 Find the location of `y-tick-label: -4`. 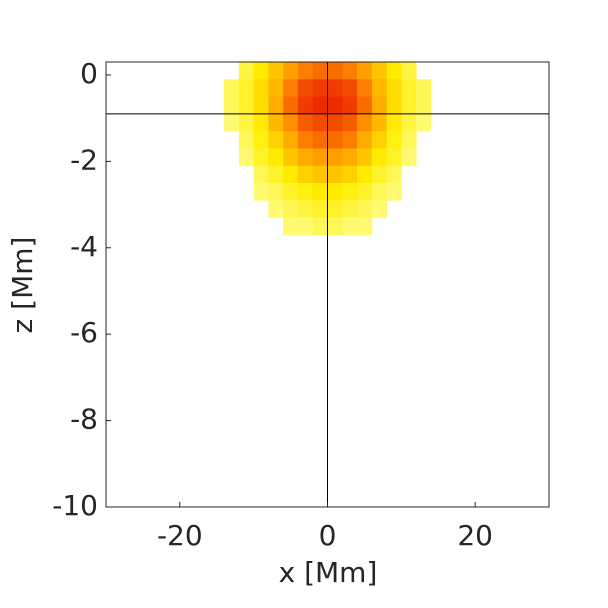

y-tick-label: -4 is located at coordinates (84, 246).